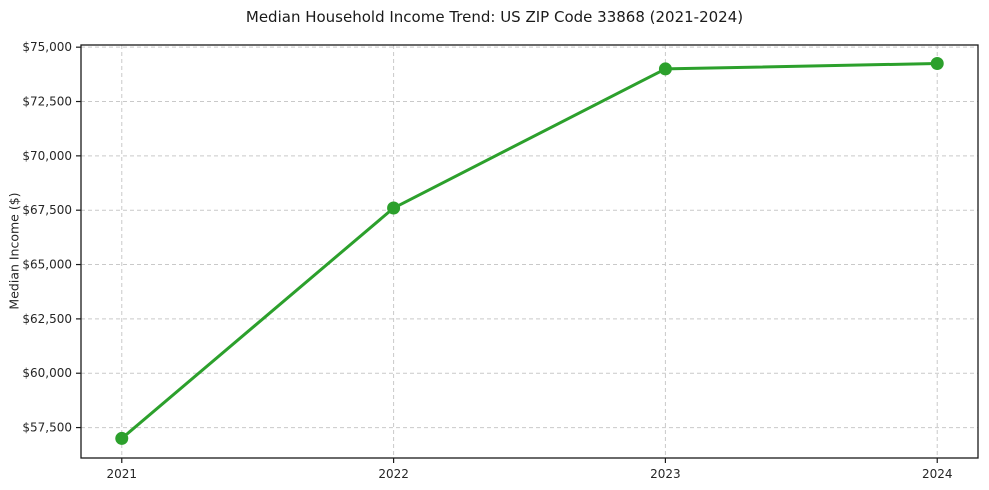  Describe the element at coordinates (47, 428) in the screenshot. I see `y-tick-label: $57,500` at that location.